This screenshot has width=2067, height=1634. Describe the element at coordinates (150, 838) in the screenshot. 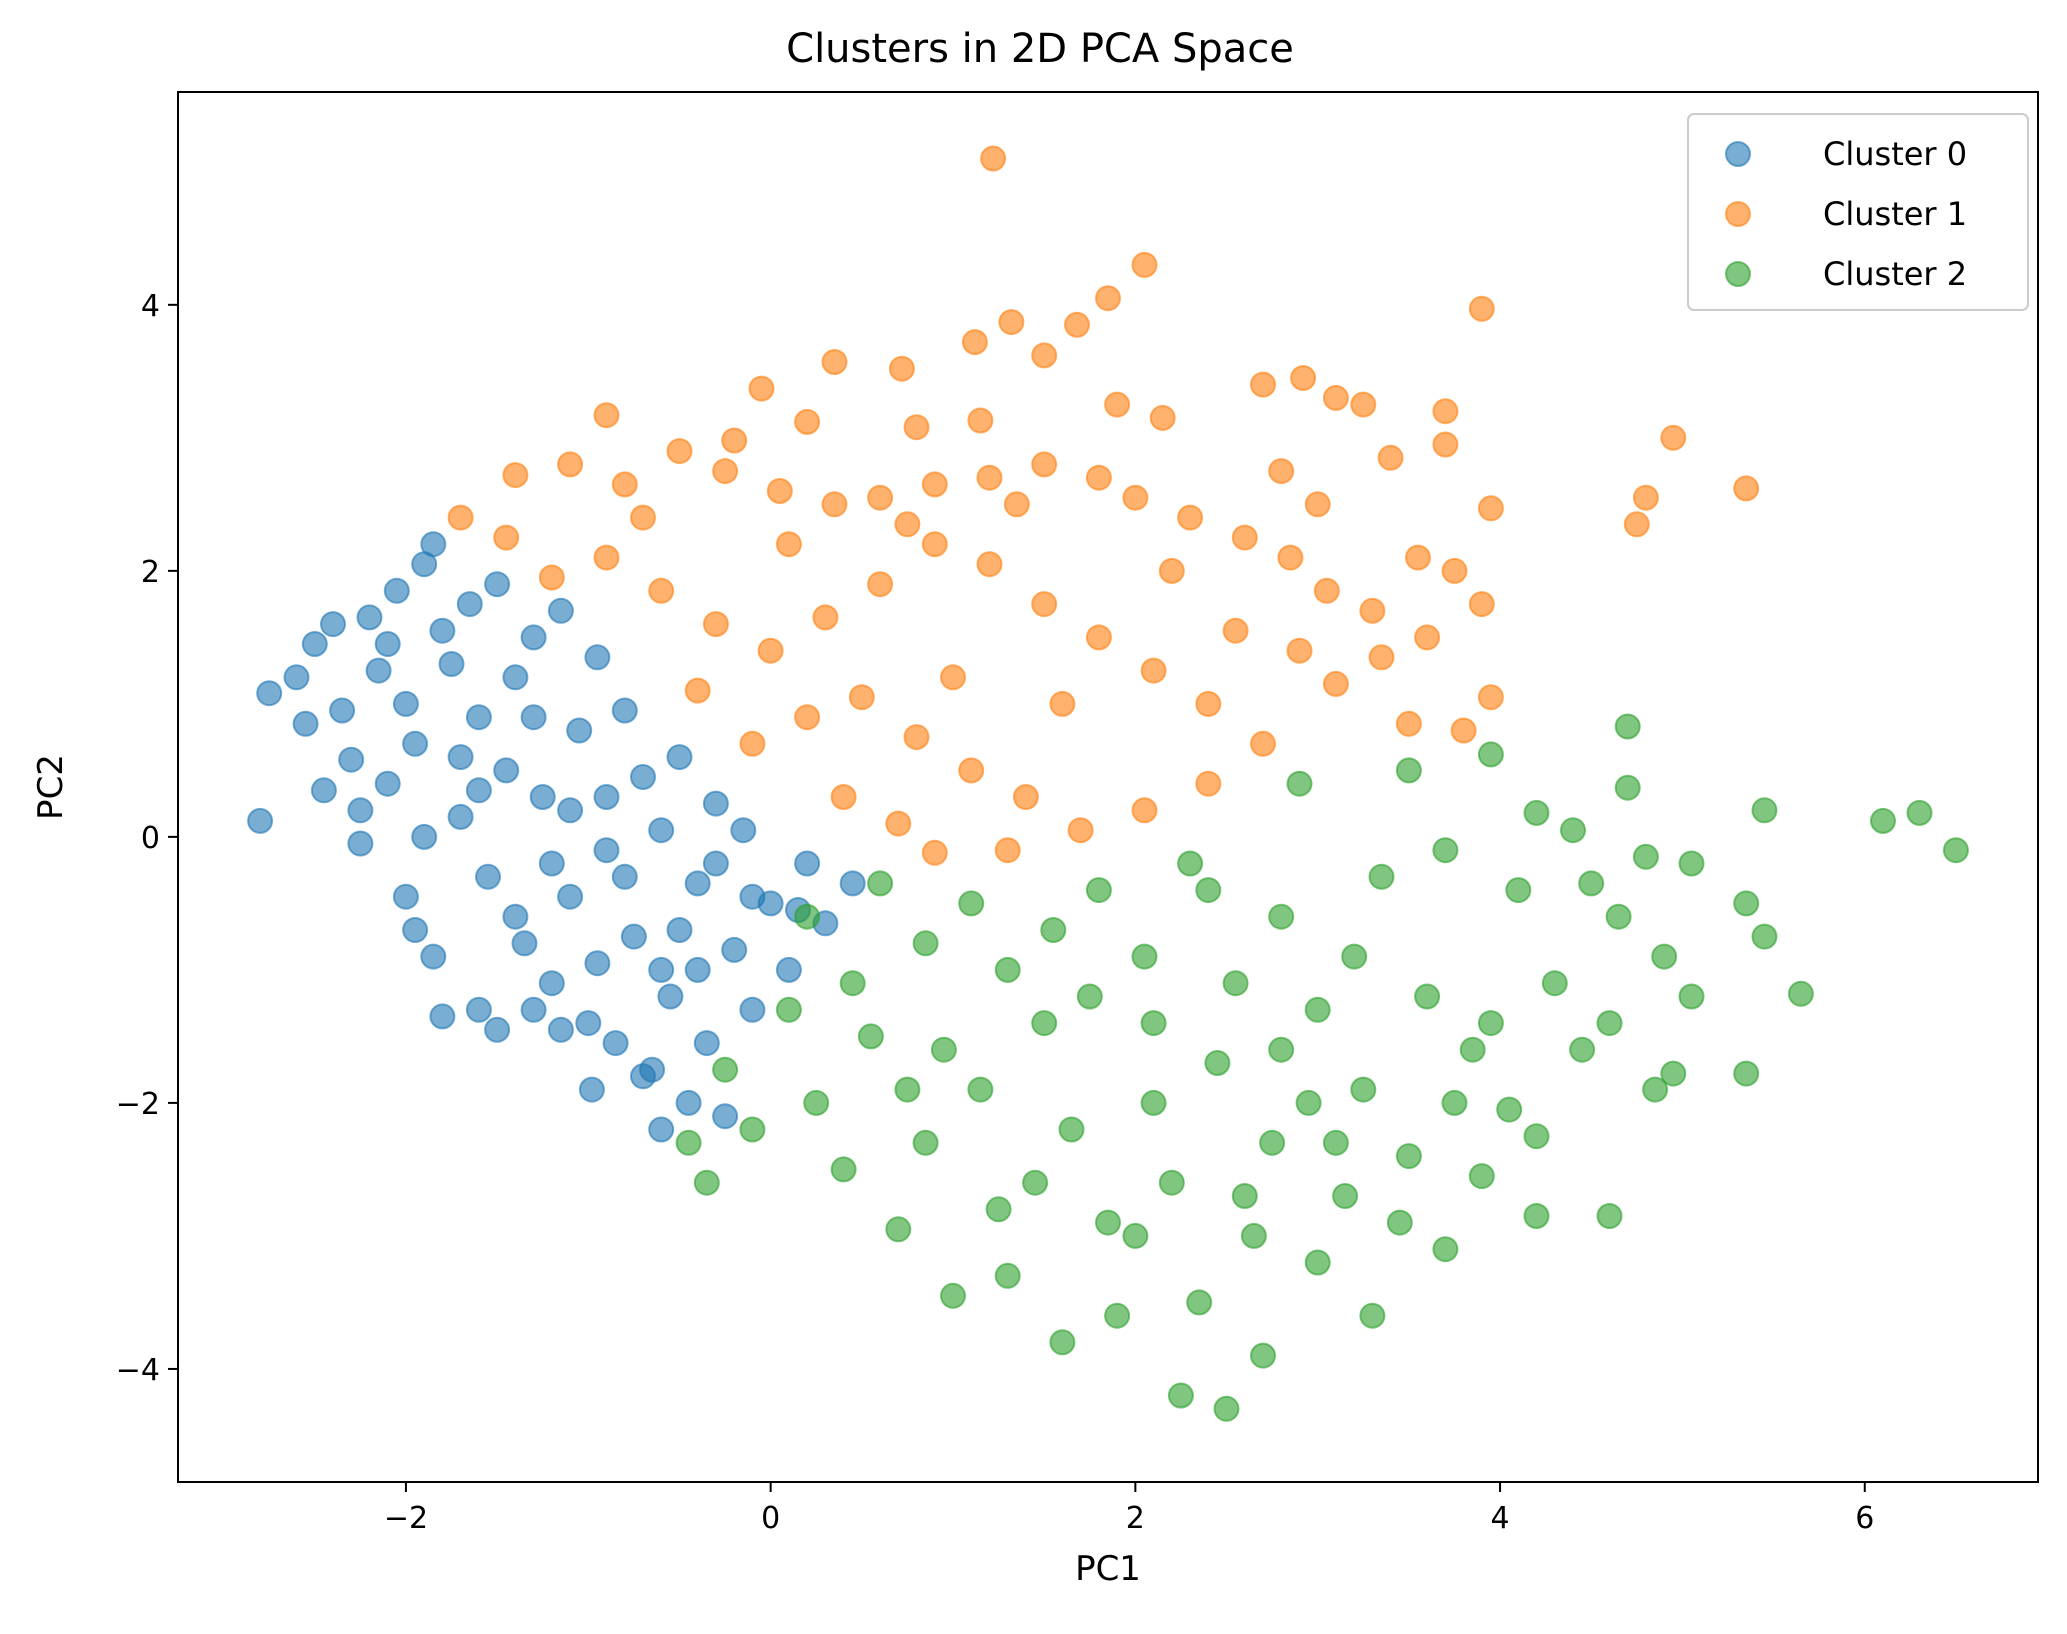

I see `y-tick-label: 0` at that location.